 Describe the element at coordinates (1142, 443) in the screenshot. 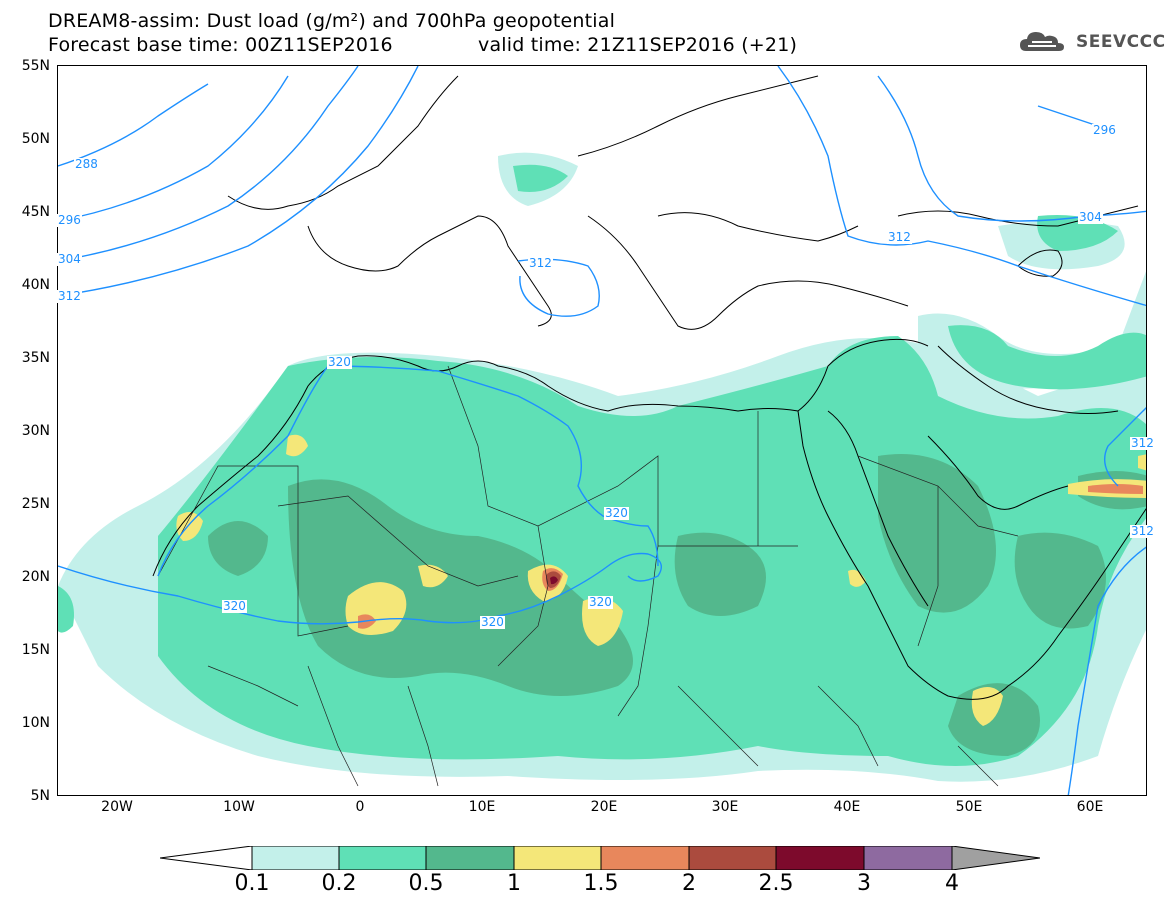

I see `contour-label-312-gulf: 312` at that location.